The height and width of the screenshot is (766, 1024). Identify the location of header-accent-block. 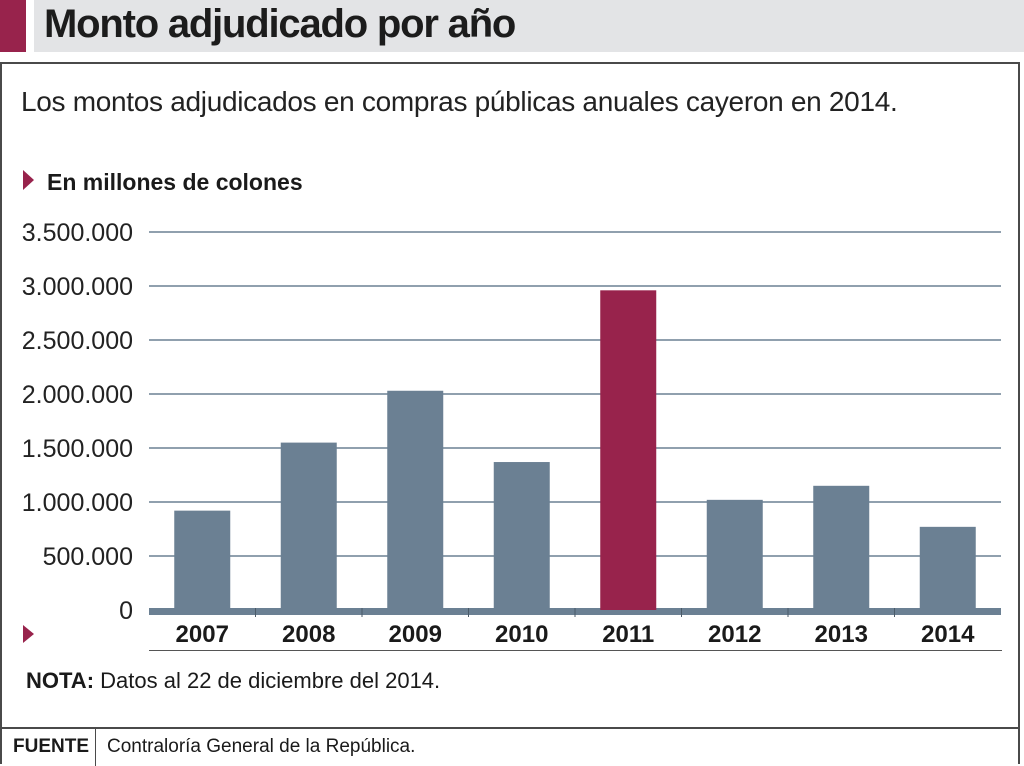
(13, 26).